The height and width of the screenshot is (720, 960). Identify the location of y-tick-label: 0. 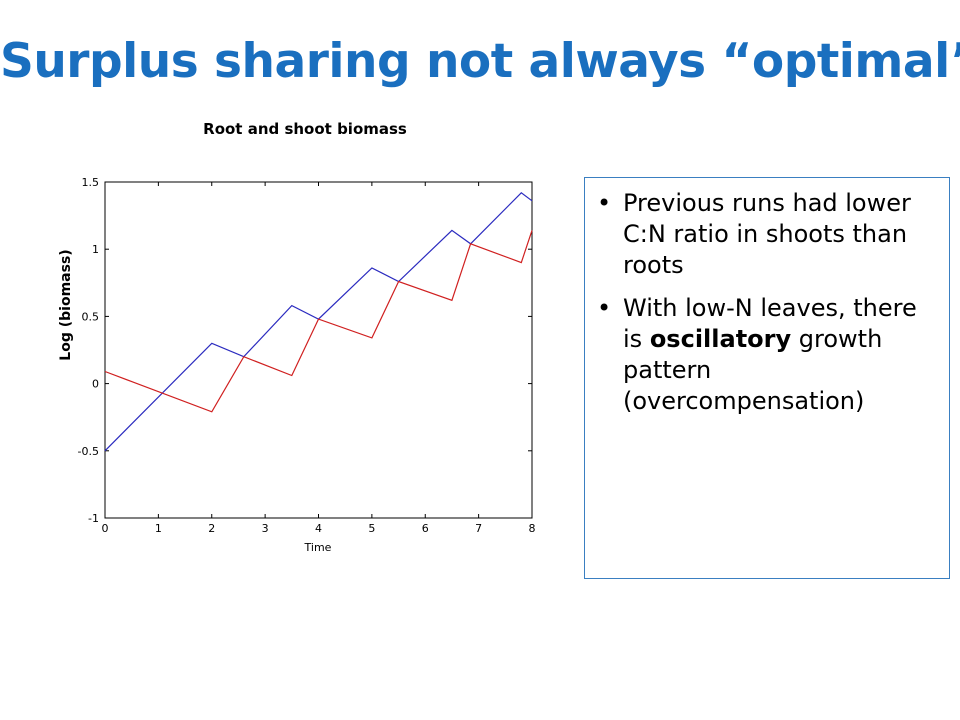
(95, 384).